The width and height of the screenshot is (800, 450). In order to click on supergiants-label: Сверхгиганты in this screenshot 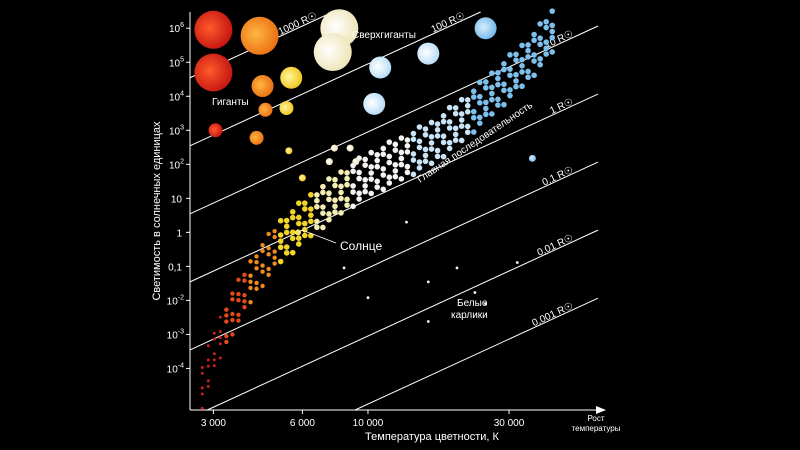, I will do `click(384, 35)`.